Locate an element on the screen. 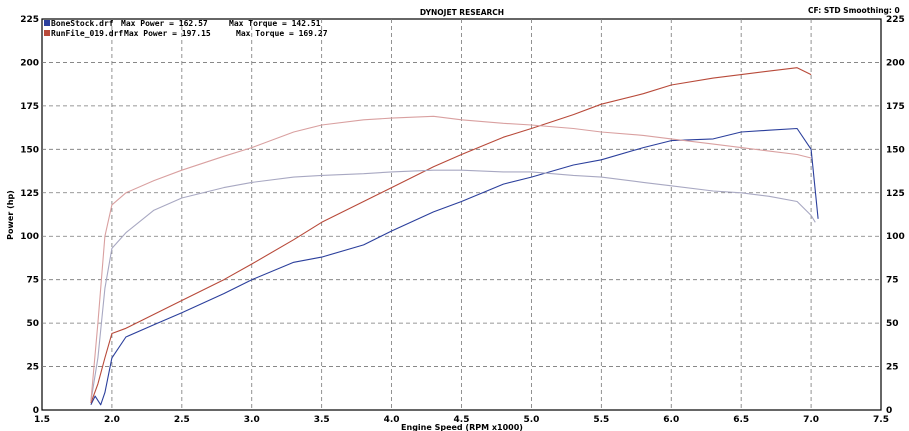 The image size is (909, 431). x-tick-label: 5.5 is located at coordinates (601, 420).